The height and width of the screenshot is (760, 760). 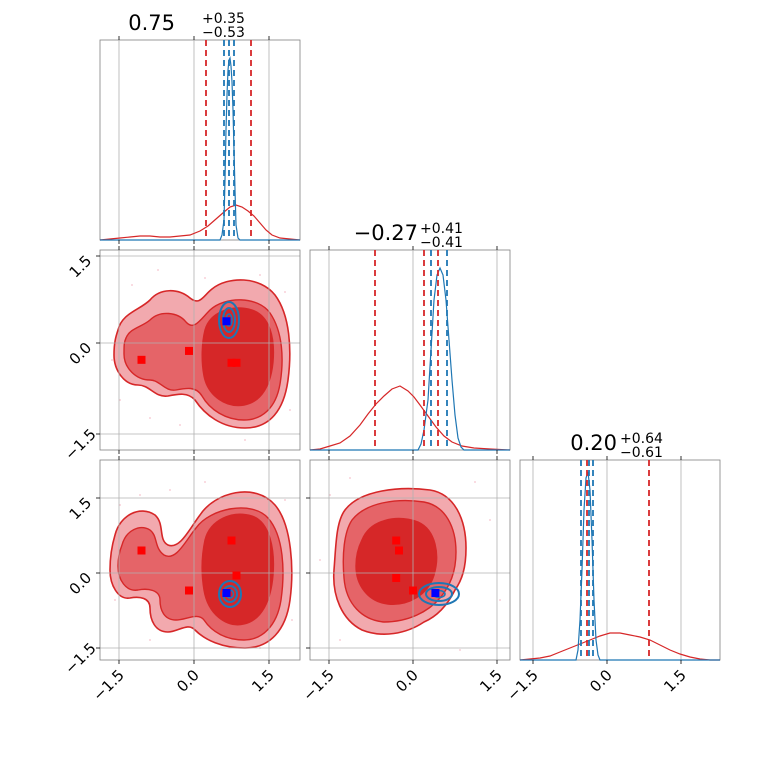 I want to click on title-value: 0.20, so click(x=593, y=443).